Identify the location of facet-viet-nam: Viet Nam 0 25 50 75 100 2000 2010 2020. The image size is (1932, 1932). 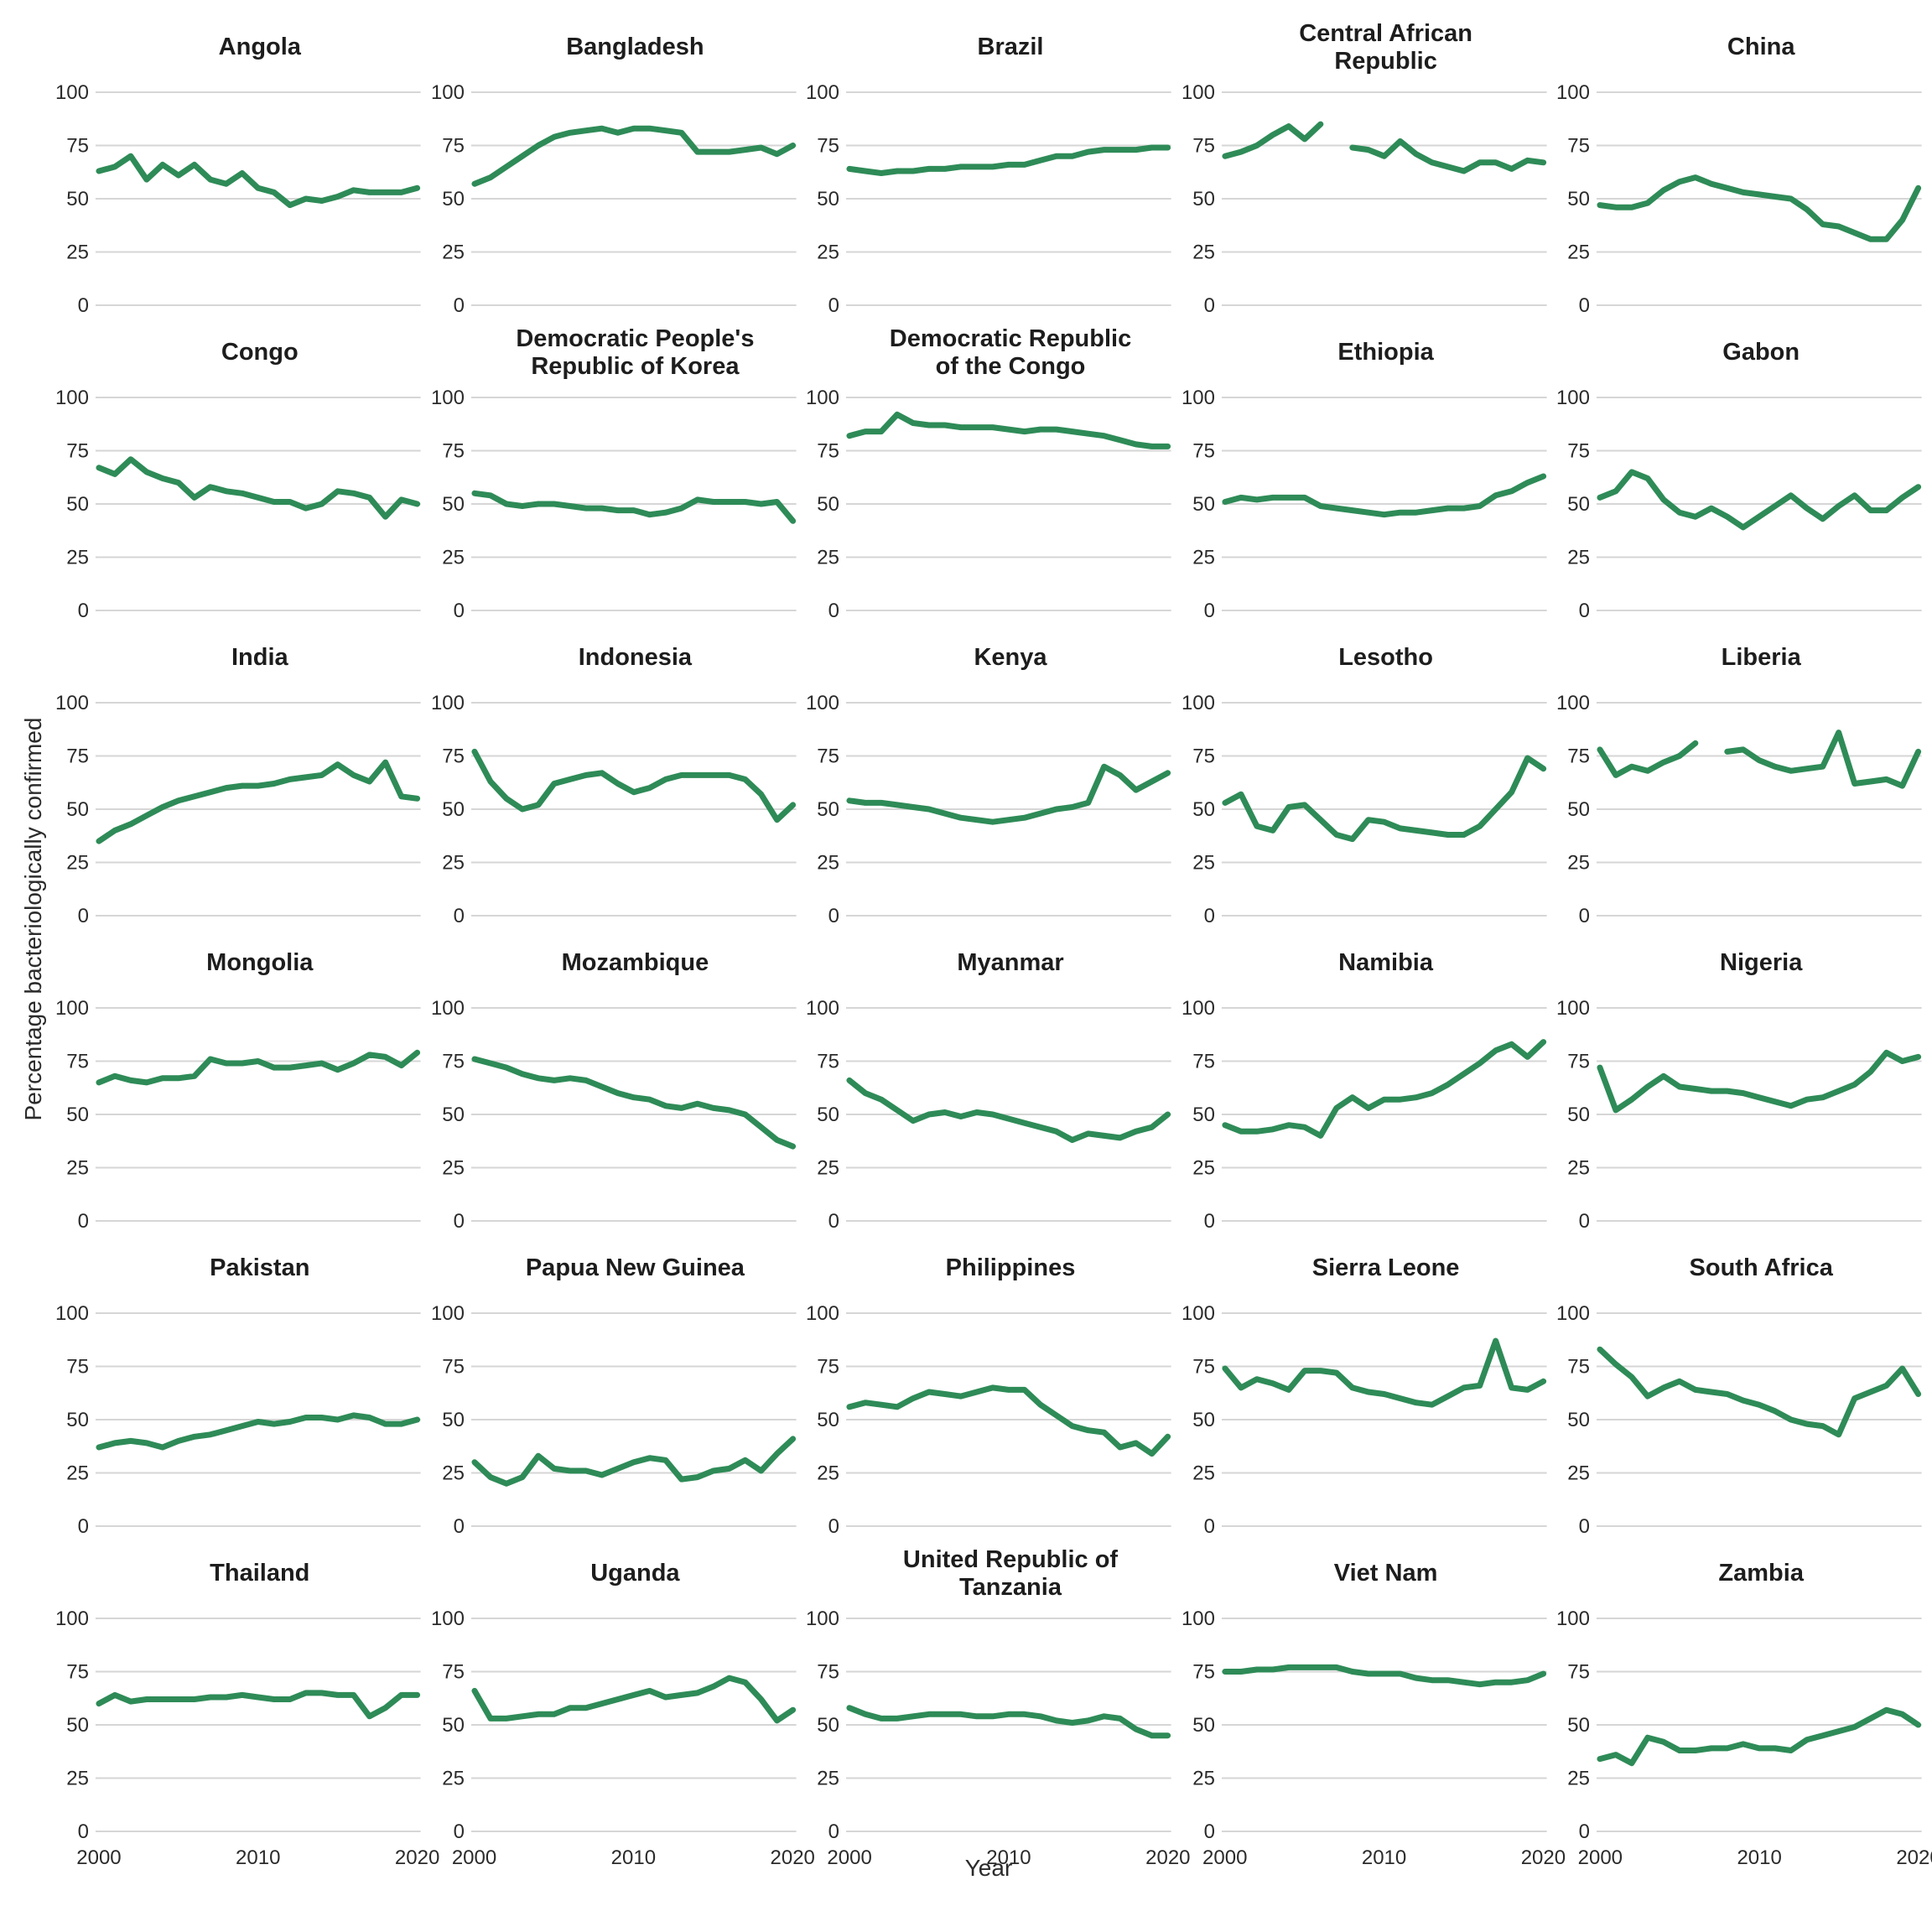
(1373, 1710).